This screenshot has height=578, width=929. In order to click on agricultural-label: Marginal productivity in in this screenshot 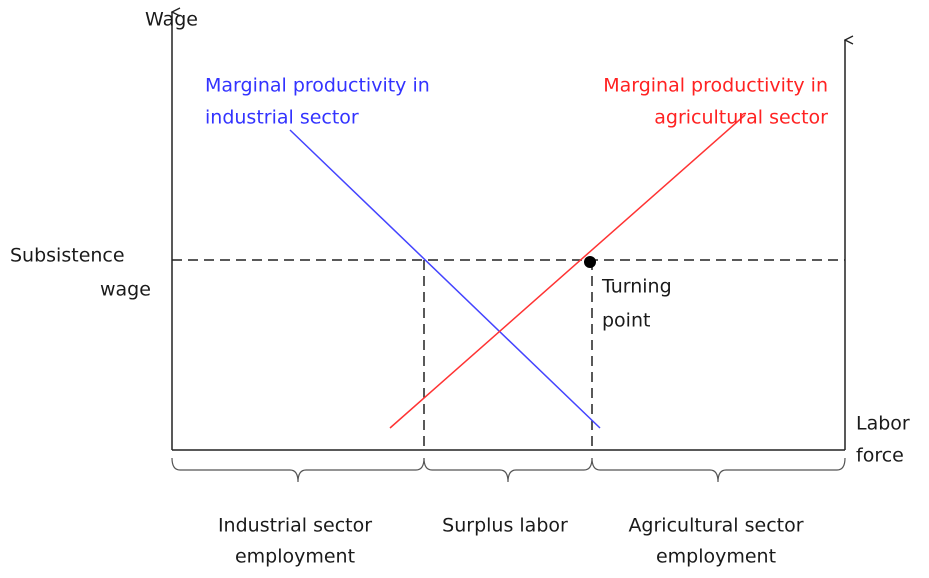, I will do `click(715, 86)`.